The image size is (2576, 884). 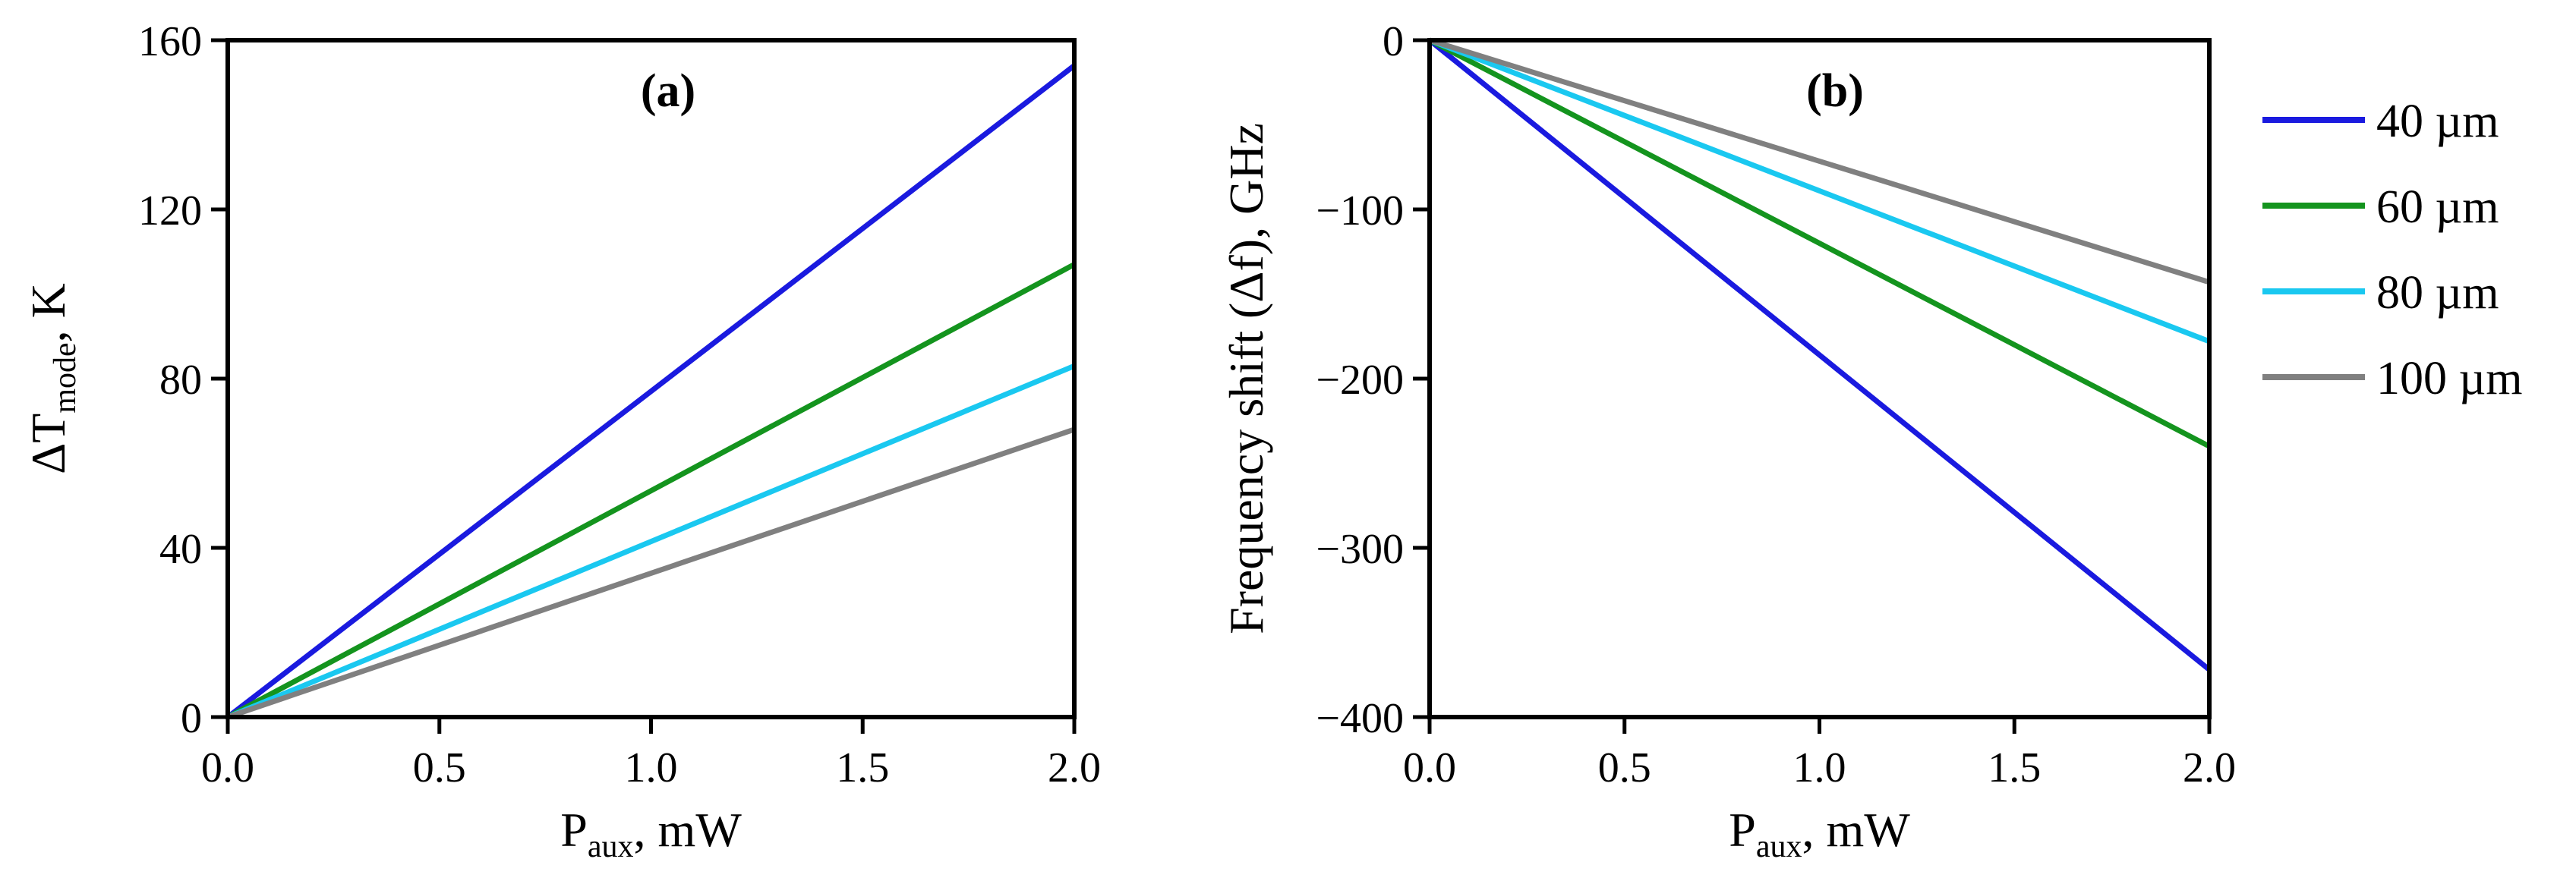 What do you see at coordinates (2437, 293) in the screenshot?
I see `legend-label-80um: 80 µm` at bounding box center [2437, 293].